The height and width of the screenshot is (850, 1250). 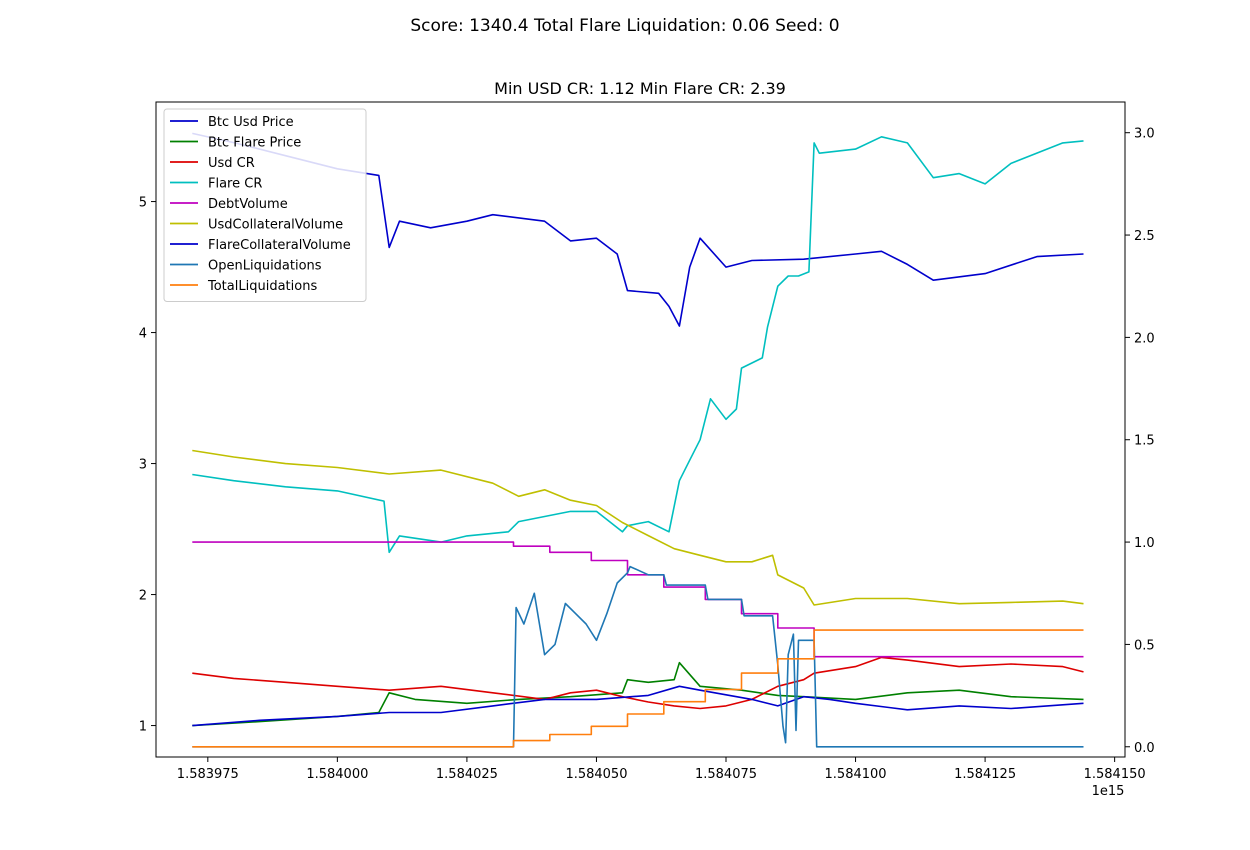 What do you see at coordinates (231, 163) in the screenshot?
I see `legend-label: Usd CR` at bounding box center [231, 163].